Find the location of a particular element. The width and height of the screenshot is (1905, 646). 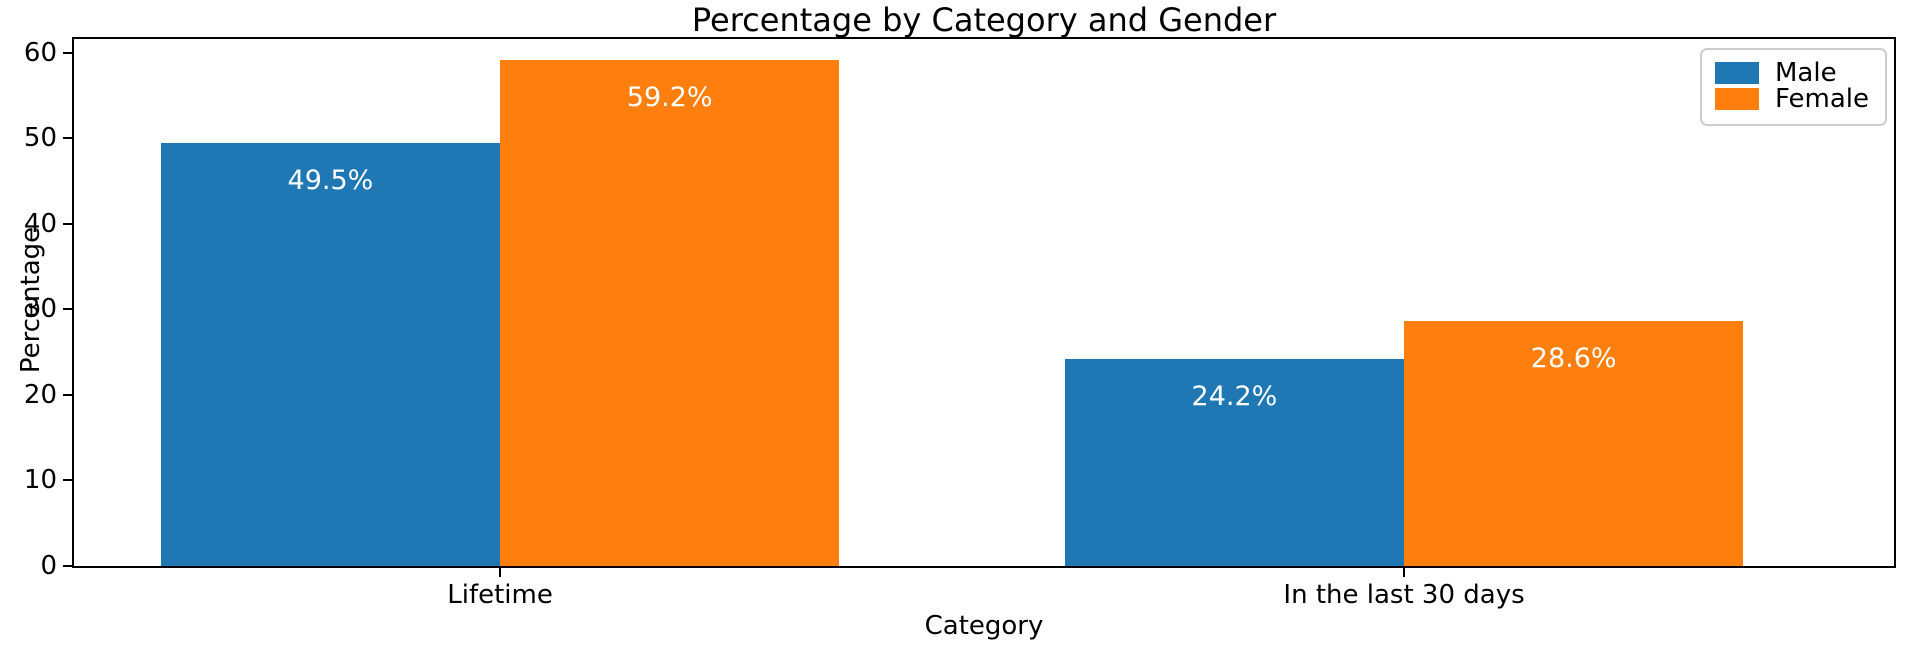

y-tick-label-60: 60 is located at coordinates (40, 52).